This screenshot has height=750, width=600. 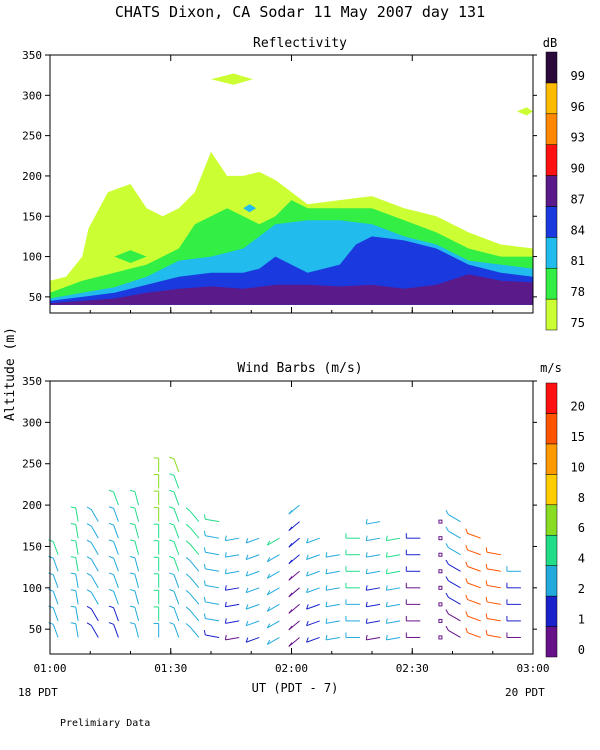 I want to click on colorbar-tick-label: 4, so click(x=581, y=559).